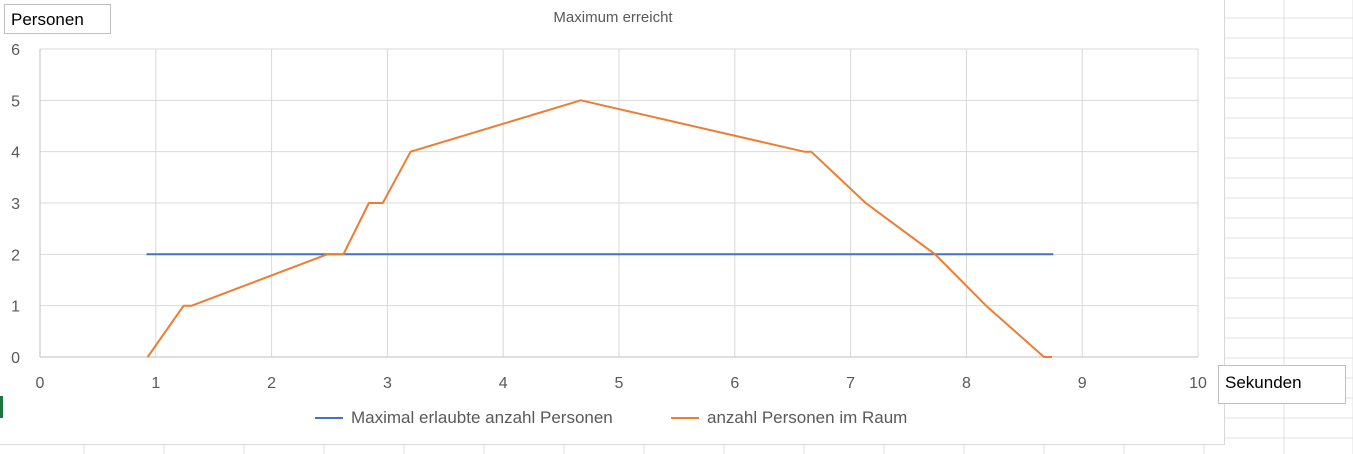  Describe the element at coordinates (1263, 382) in the screenshot. I see `x-axis-label: Sekunden` at that location.